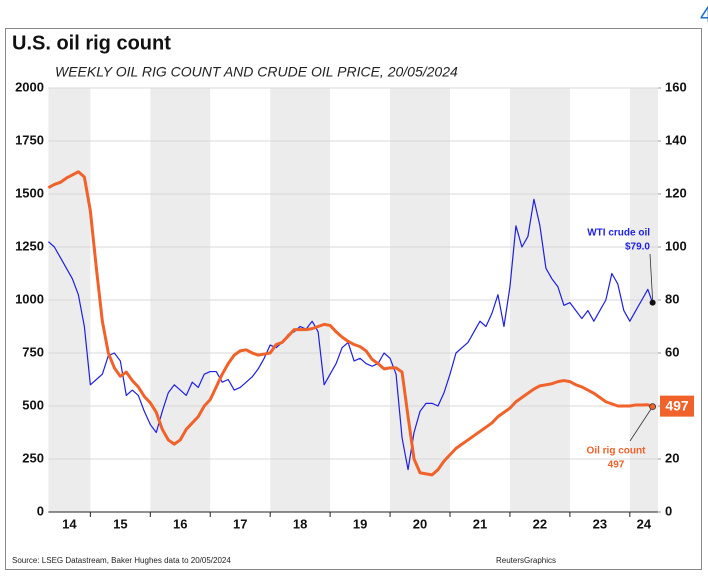  I want to click on rig-annotation: Oil rig count, so click(617, 451).